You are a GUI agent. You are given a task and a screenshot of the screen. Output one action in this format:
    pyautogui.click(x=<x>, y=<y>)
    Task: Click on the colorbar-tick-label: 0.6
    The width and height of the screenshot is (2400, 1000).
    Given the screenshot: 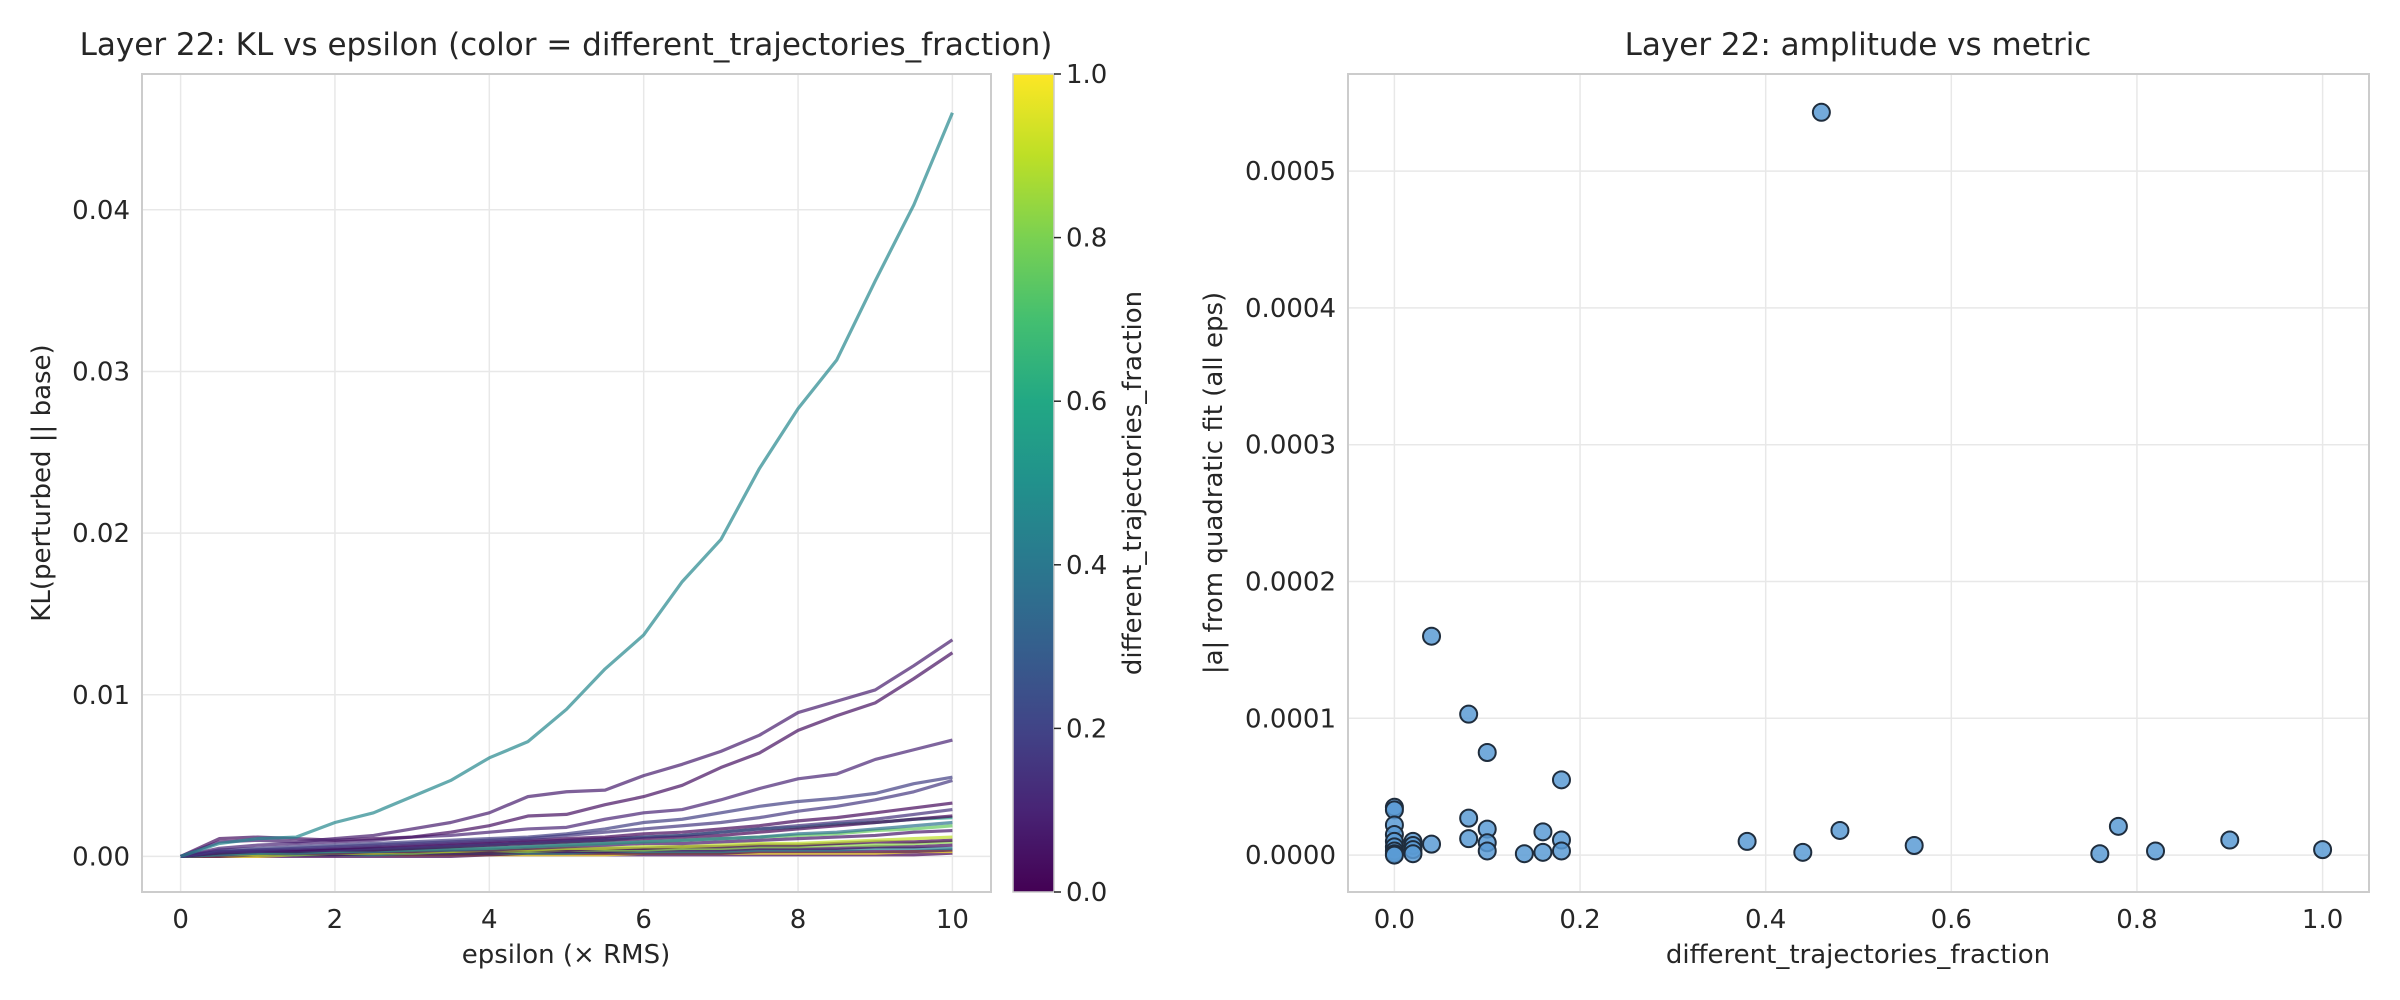 What is the action you would take?
    pyautogui.click(x=1086, y=402)
    